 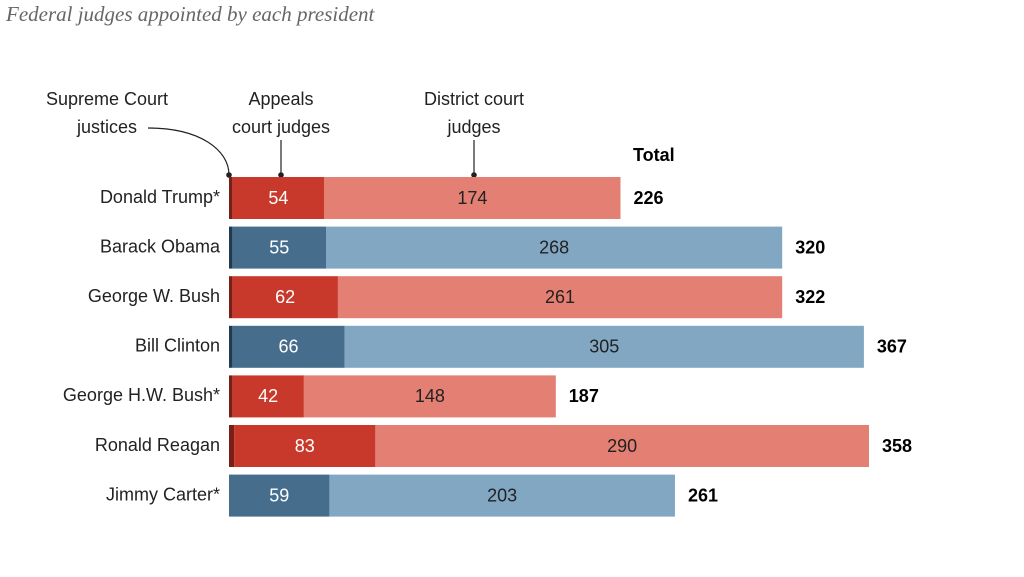 What do you see at coordinates (584, 396) in the screenshot?
I see `total-label: 187` at bounding box center [584, 396].